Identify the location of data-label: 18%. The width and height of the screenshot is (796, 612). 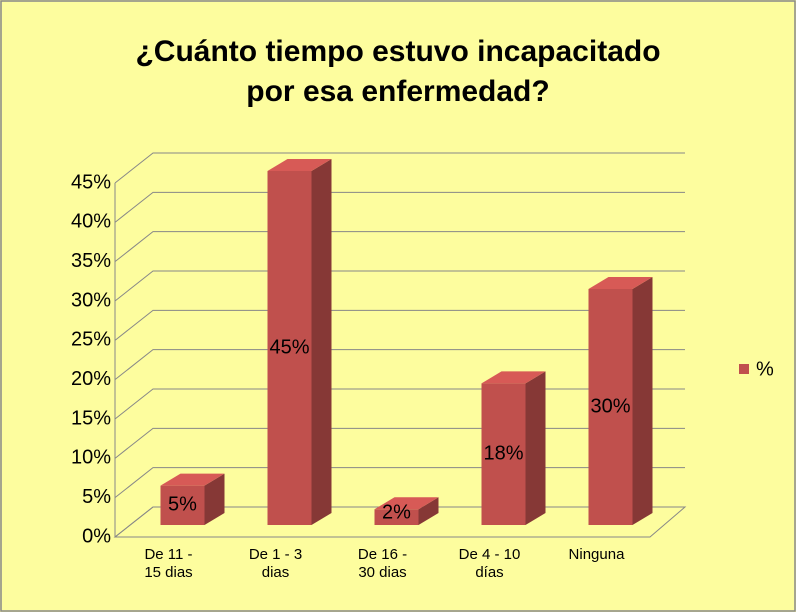
(503, 453).